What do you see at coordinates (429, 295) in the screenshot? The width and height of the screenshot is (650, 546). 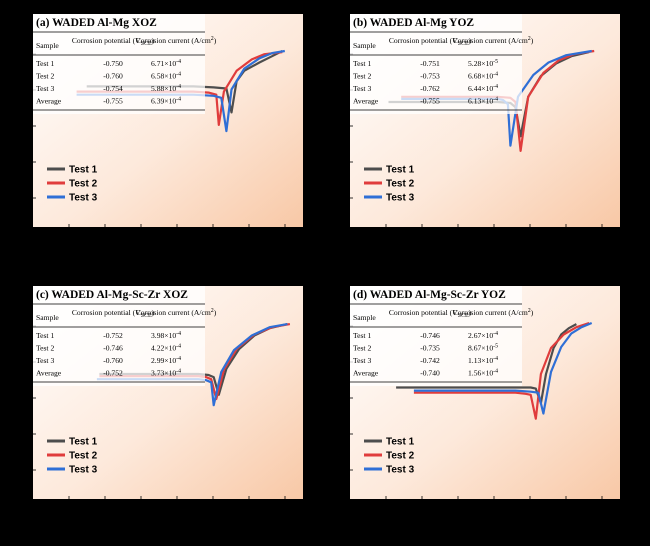 I see `panel-title: (d) WADED Al-Mg-Sc-Zr YOZ` at bounding box center [429, 295].